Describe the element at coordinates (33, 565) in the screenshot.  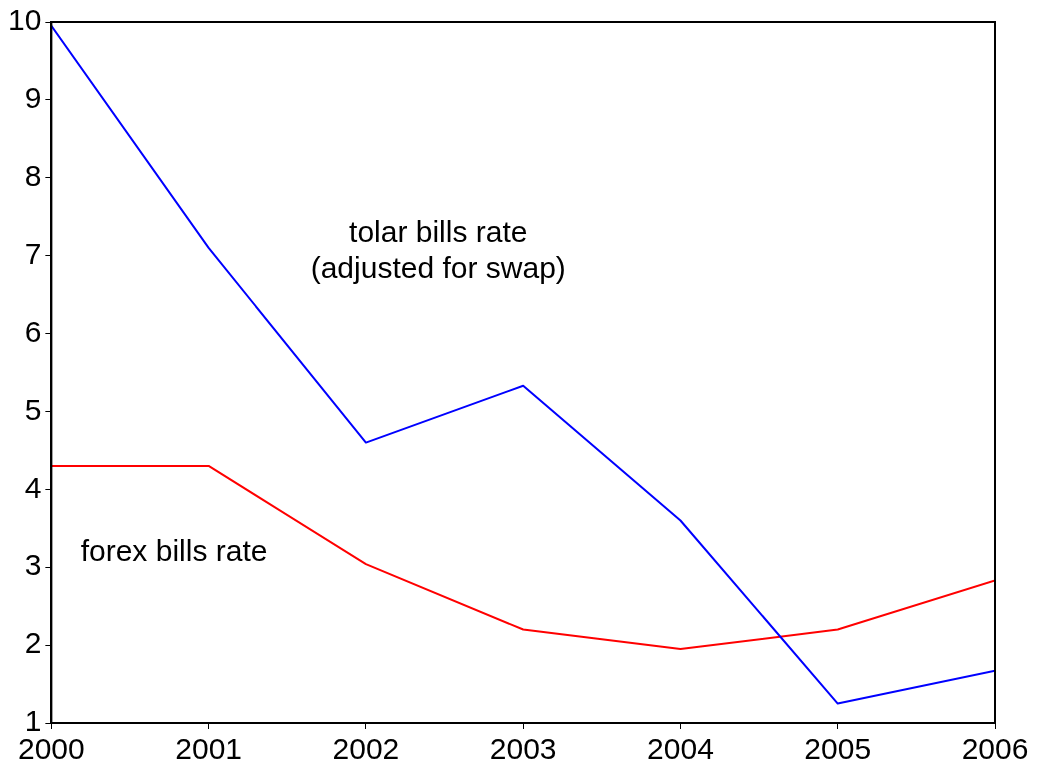
I see `y-tick-label: 3` at that location.